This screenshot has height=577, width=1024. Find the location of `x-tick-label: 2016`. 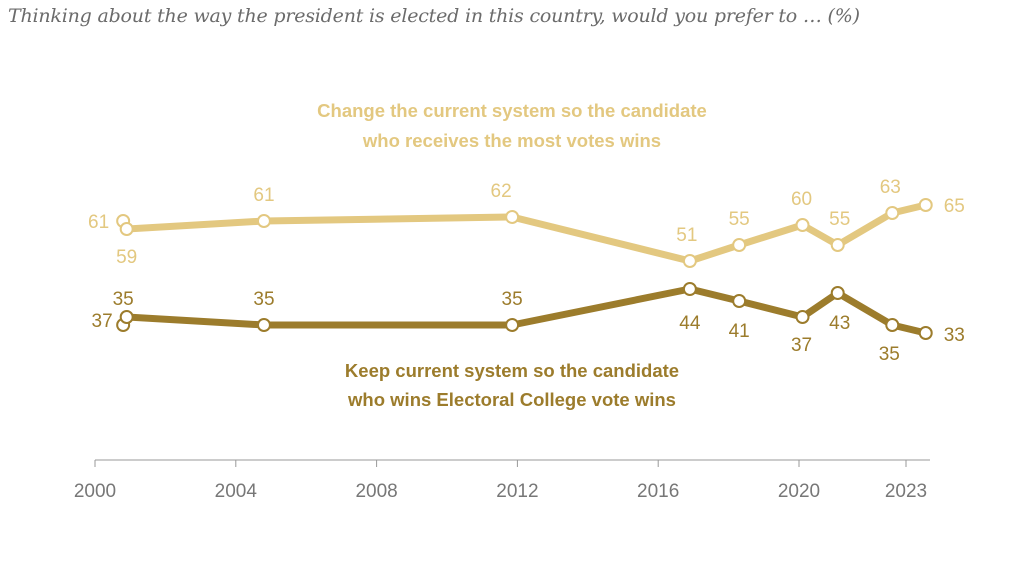

x-tick-label: 2016 is located at coordinates (658, 491).